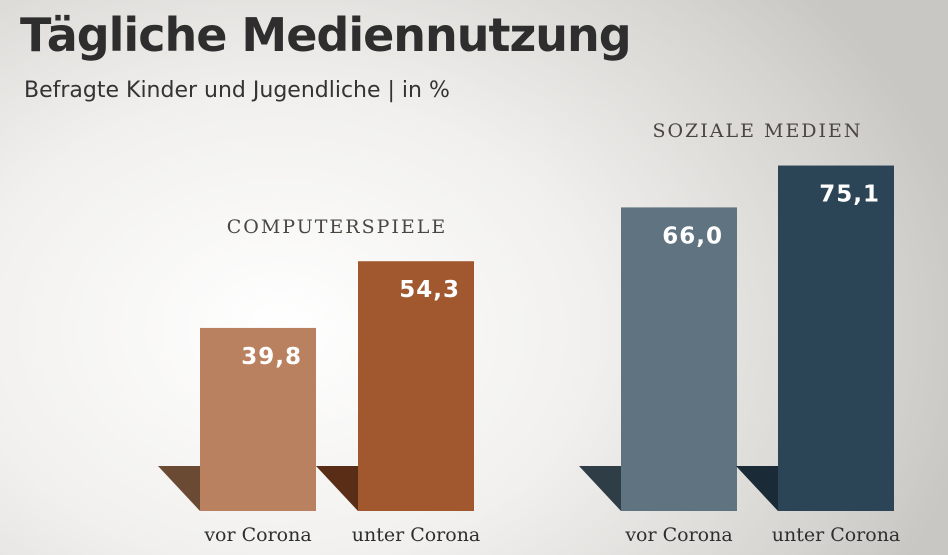 The height and width of the screenshot is (555, 948). I want to click on value-label: 66,0, so click(692, 236).